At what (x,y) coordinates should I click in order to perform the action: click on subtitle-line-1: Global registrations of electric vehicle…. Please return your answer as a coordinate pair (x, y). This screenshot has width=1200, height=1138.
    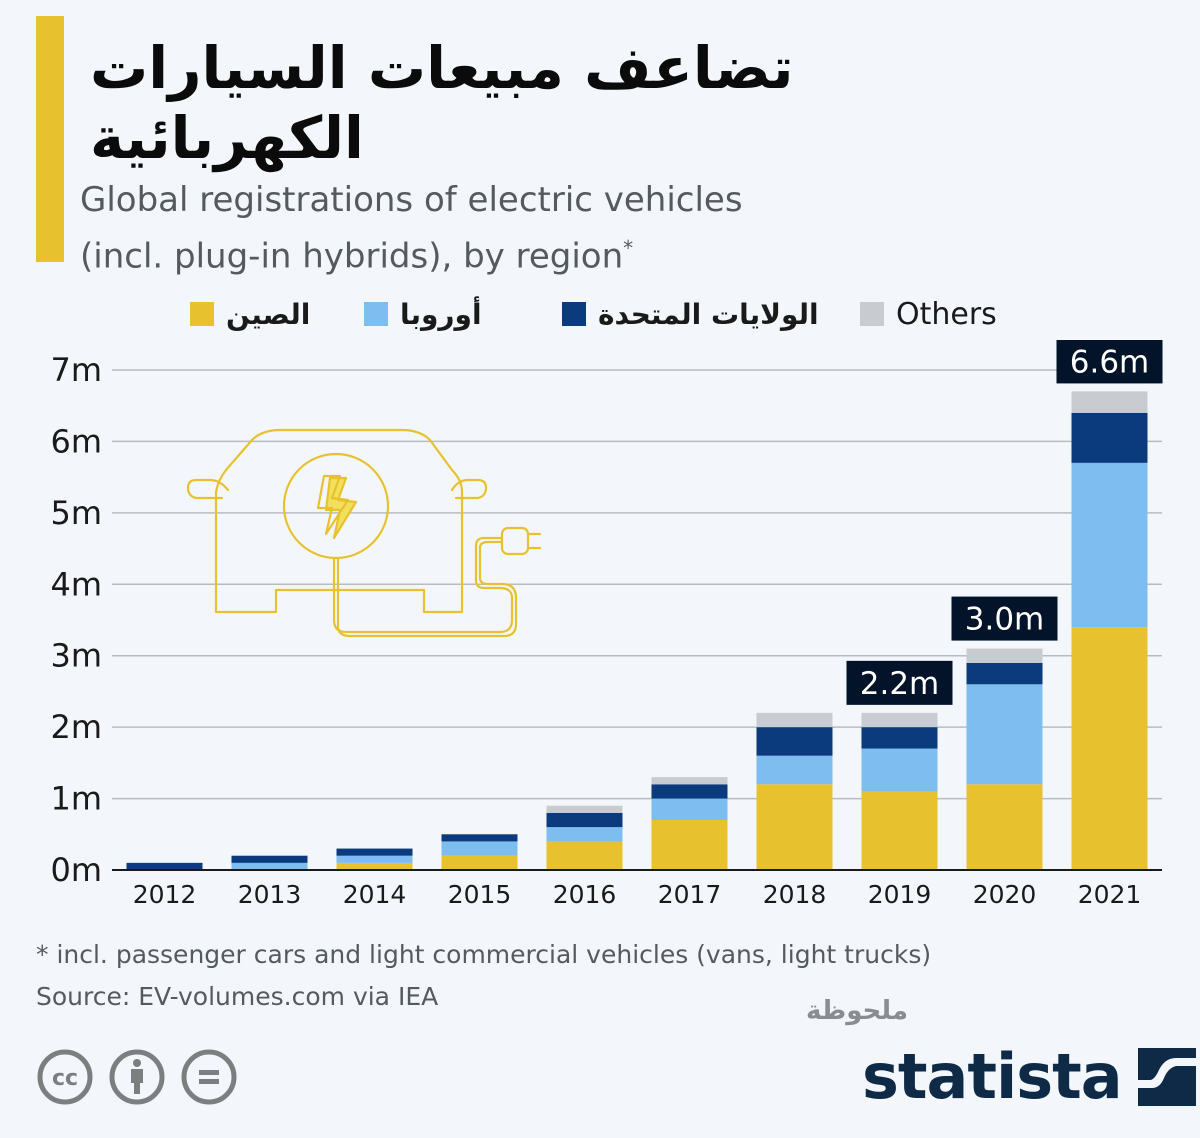
    Looking at the image, I should click on (411, 200).